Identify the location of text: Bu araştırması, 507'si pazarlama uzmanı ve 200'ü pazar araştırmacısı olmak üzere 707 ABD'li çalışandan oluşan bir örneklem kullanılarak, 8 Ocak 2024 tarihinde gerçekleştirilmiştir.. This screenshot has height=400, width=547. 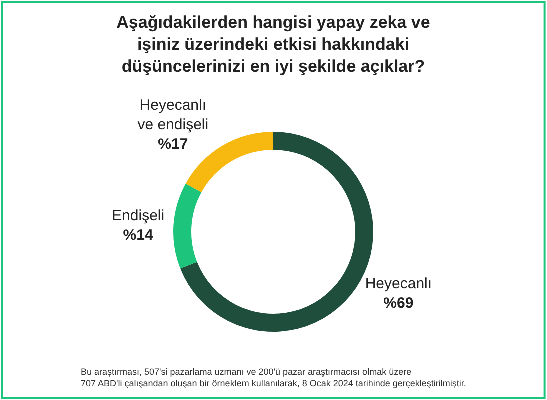
(273, 378).